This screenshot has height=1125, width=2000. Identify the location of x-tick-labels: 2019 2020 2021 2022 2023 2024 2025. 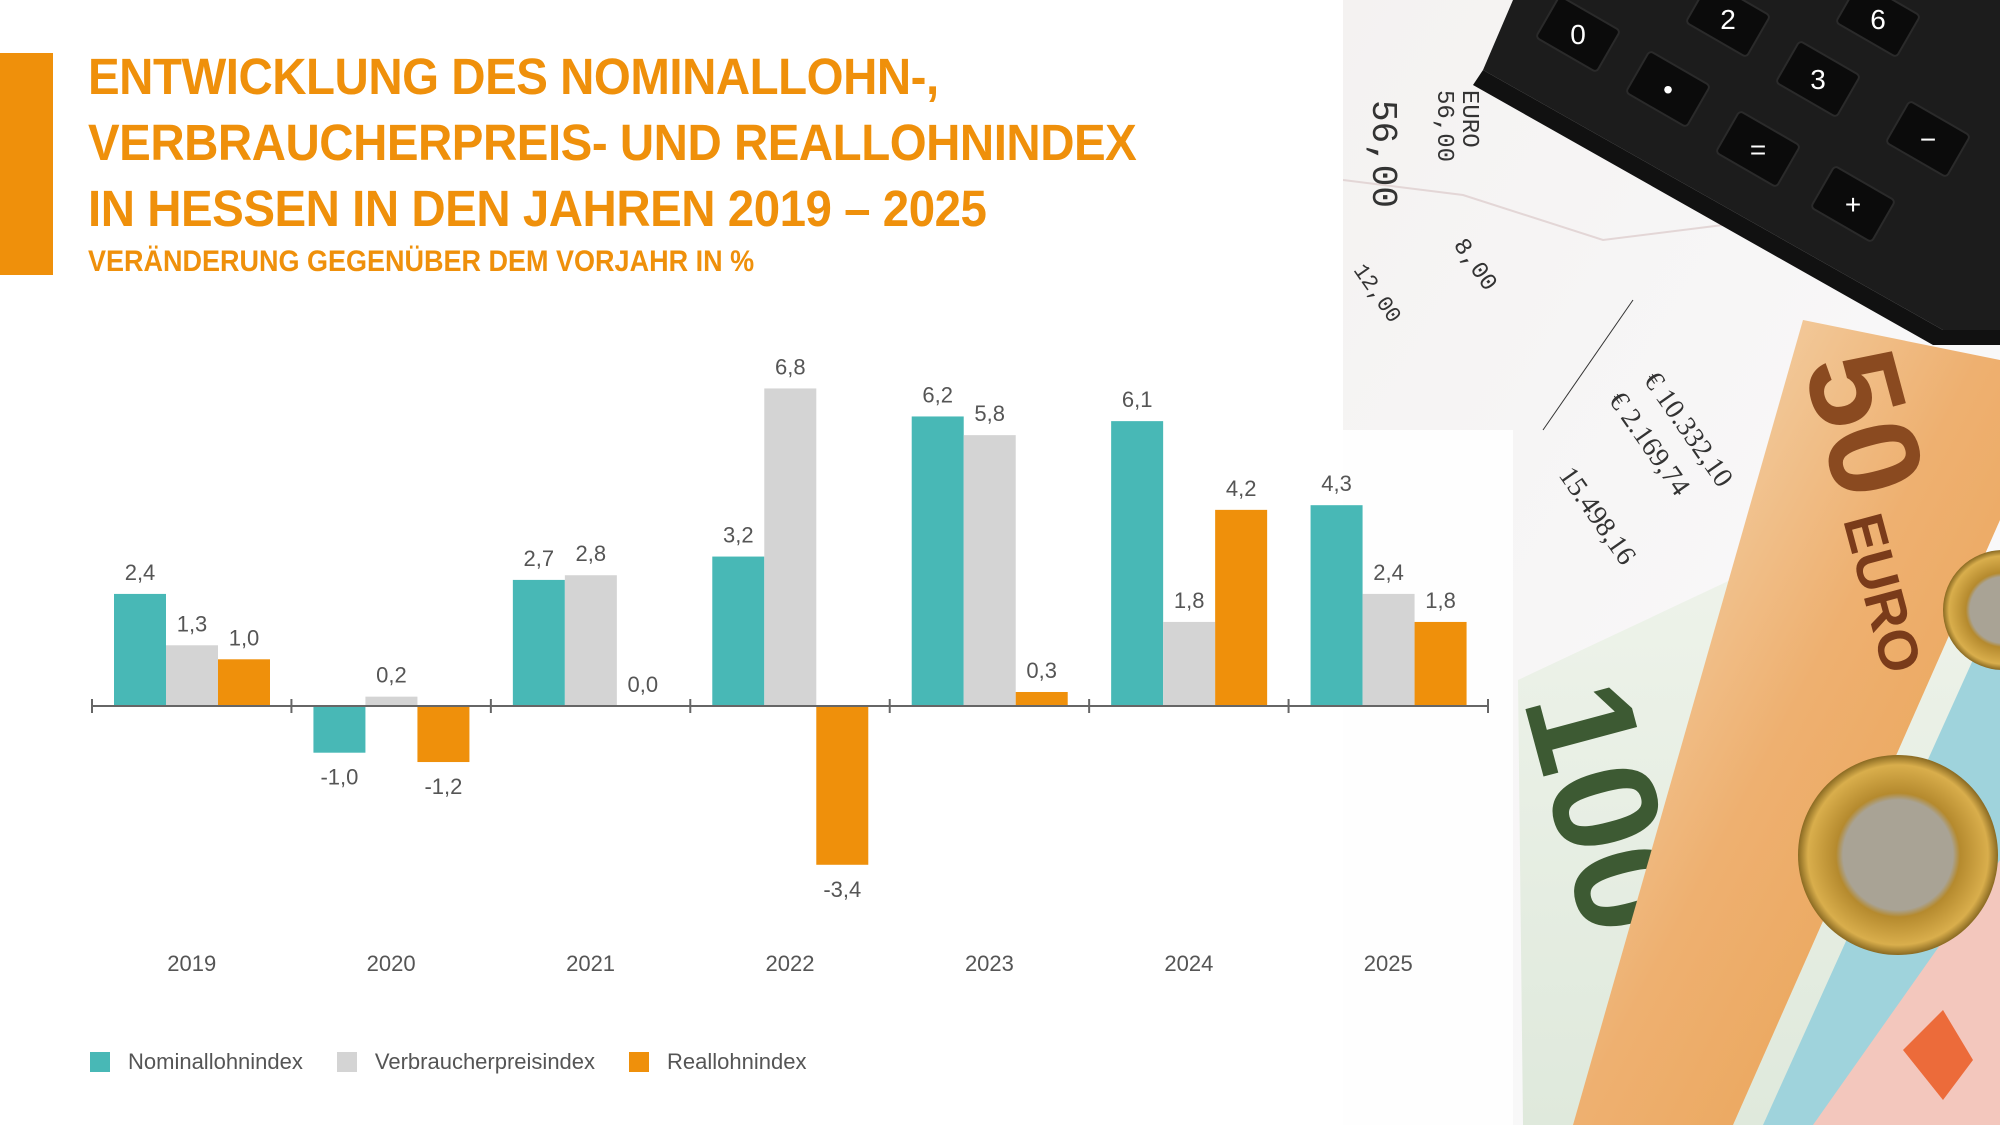
(790, 963).